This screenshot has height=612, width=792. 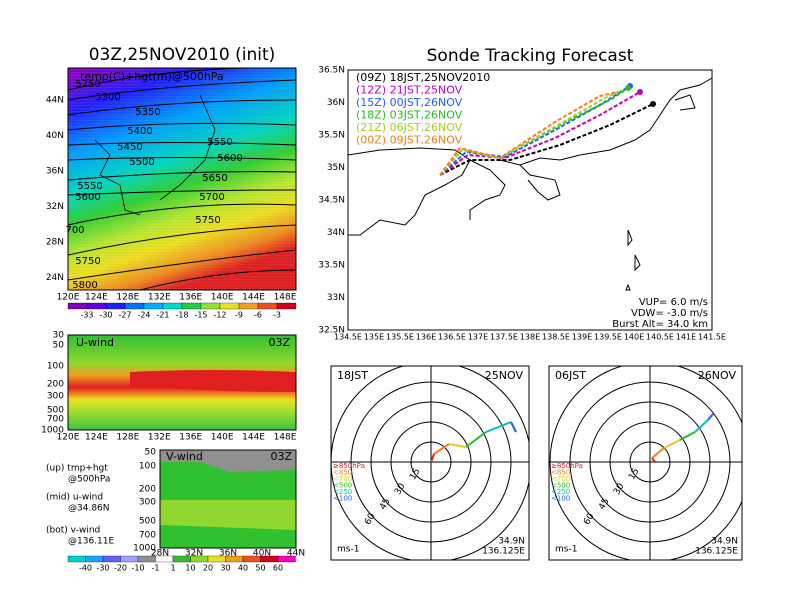 What do you see at coordinates (229, 158) in the screenshot?
I see `label: 5600` at bounding box center [229, 158].